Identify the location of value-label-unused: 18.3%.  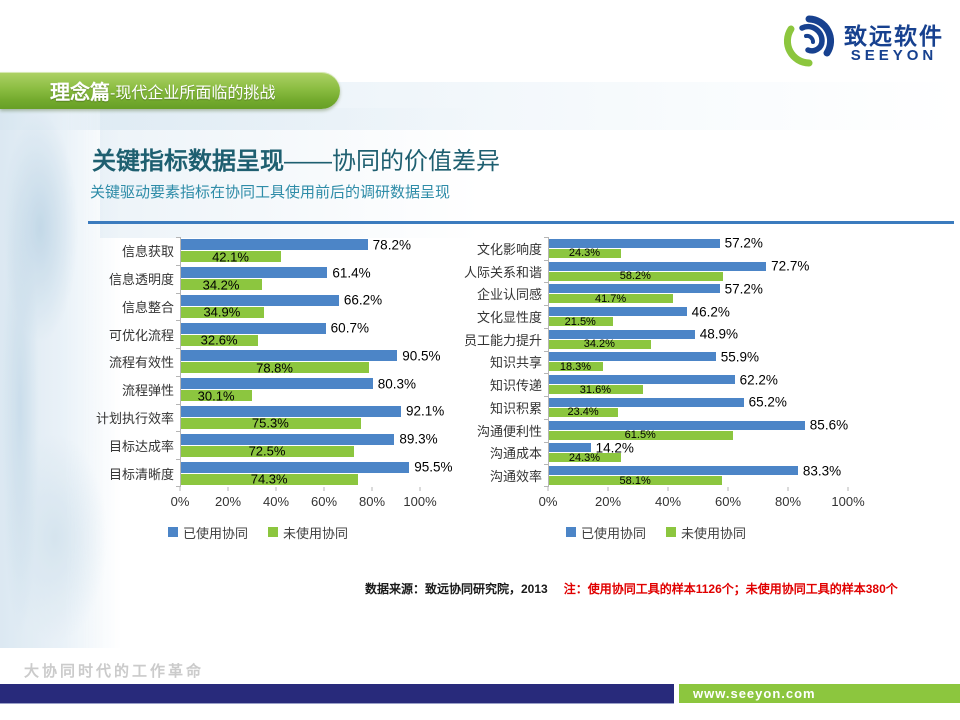
(575, 366).